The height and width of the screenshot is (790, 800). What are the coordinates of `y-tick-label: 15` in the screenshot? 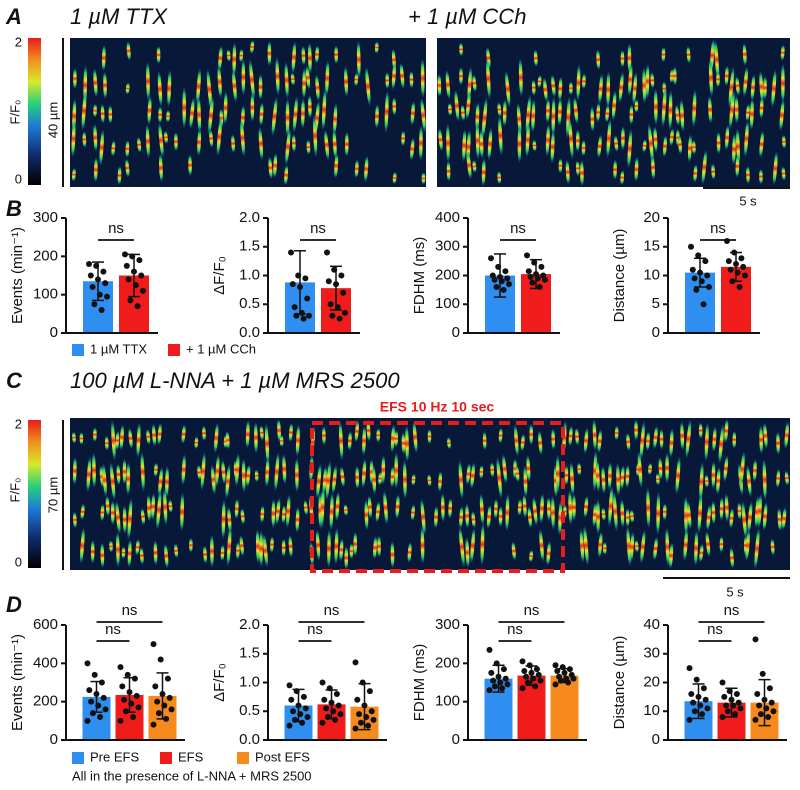 It's located at (651, 246).